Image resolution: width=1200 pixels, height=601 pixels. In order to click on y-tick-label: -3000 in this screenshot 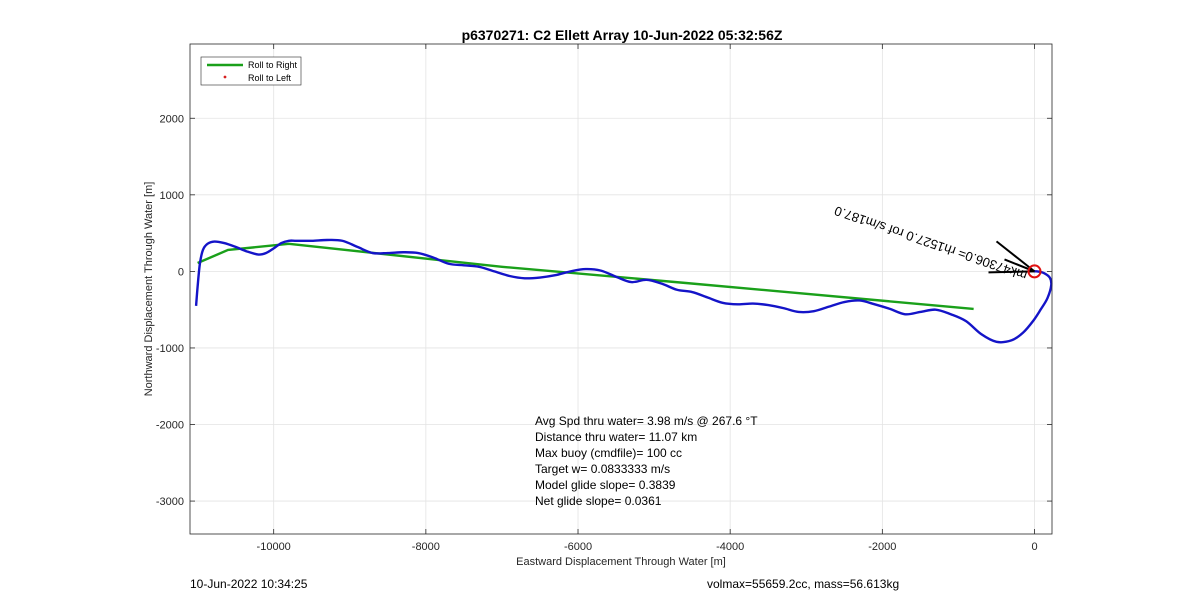, I will do `click(170, 502)`.